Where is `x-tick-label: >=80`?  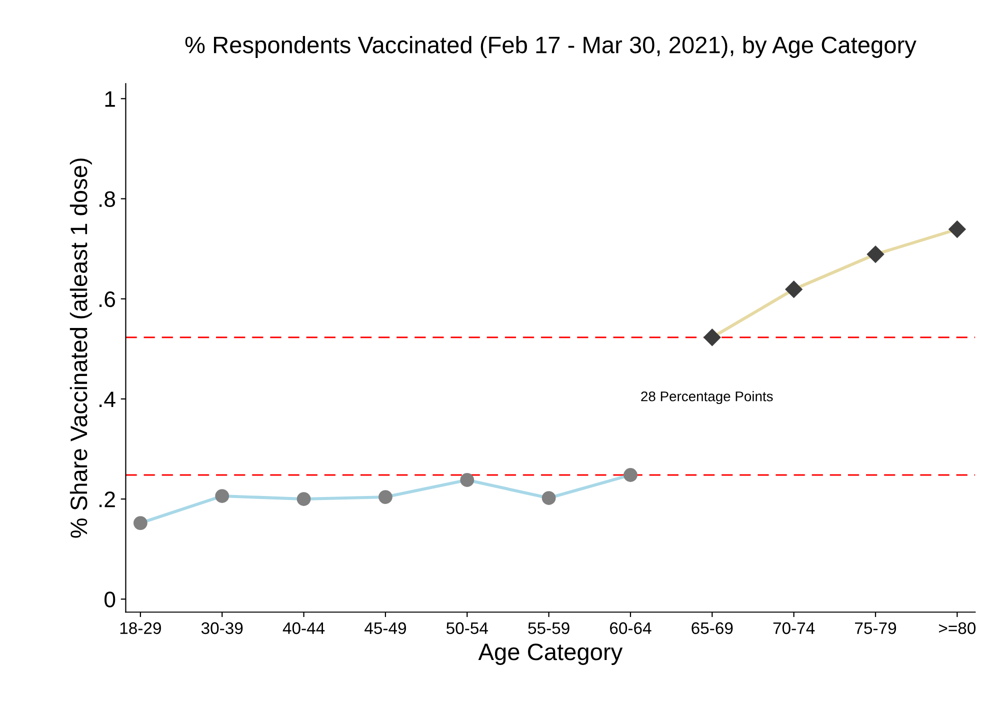 x-tick-label: >=80 is located at coordinates (957, 628).